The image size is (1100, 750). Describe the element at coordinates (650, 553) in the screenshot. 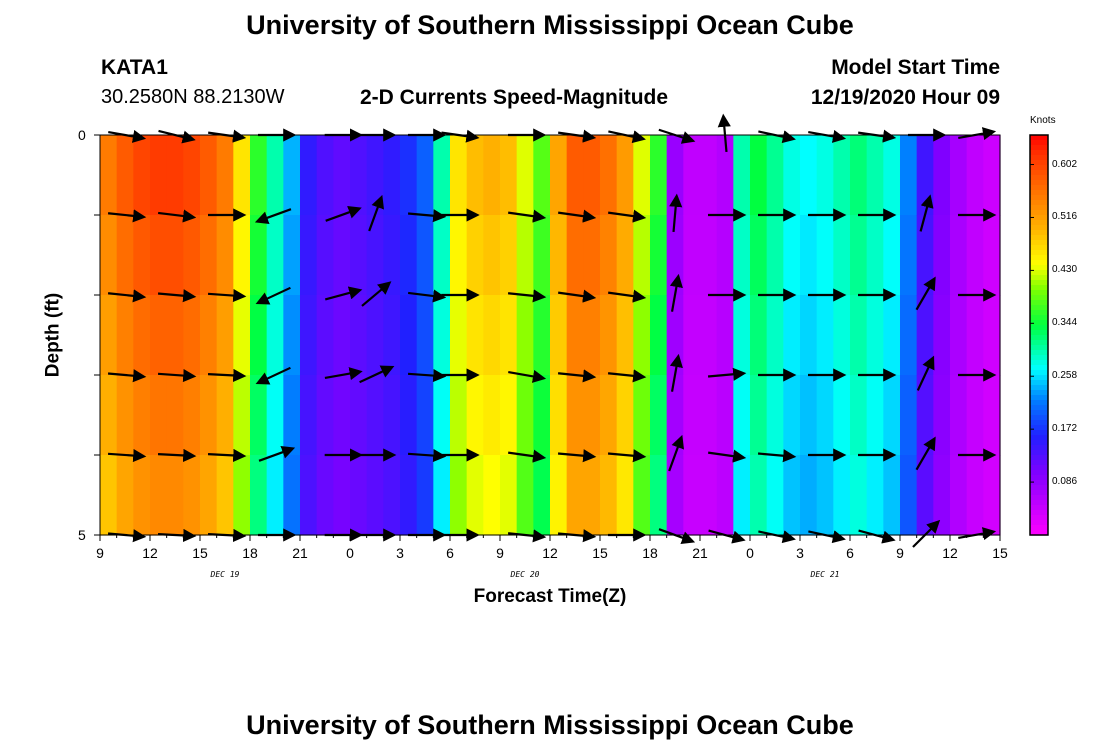

I see `x-tick-label: 18` at that location.